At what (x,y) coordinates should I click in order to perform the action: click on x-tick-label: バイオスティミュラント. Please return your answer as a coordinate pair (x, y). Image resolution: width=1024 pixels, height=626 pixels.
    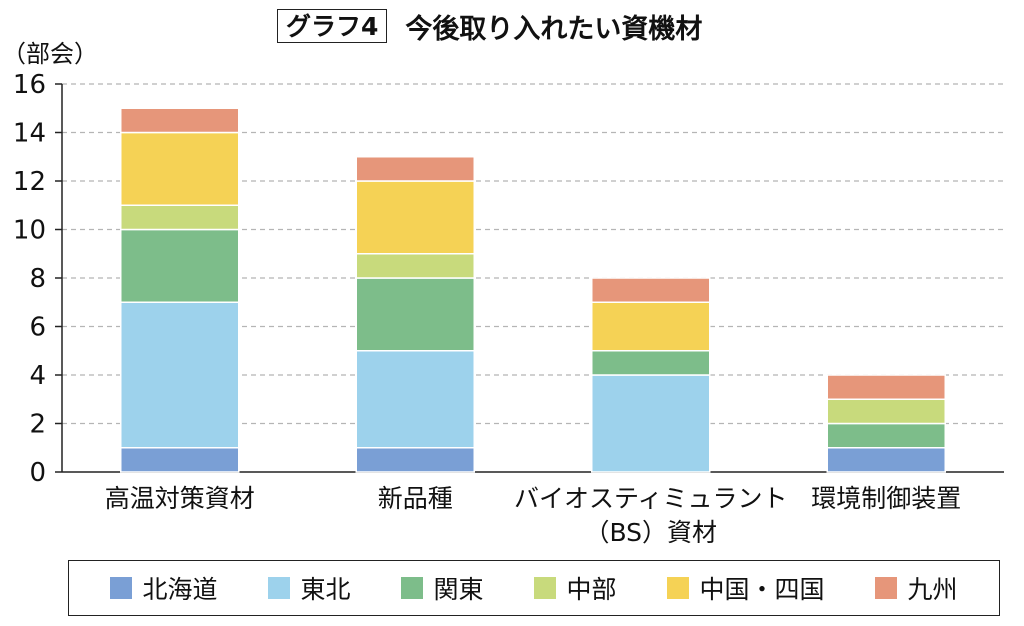
    Looking at the image, I should click on (651, 498).